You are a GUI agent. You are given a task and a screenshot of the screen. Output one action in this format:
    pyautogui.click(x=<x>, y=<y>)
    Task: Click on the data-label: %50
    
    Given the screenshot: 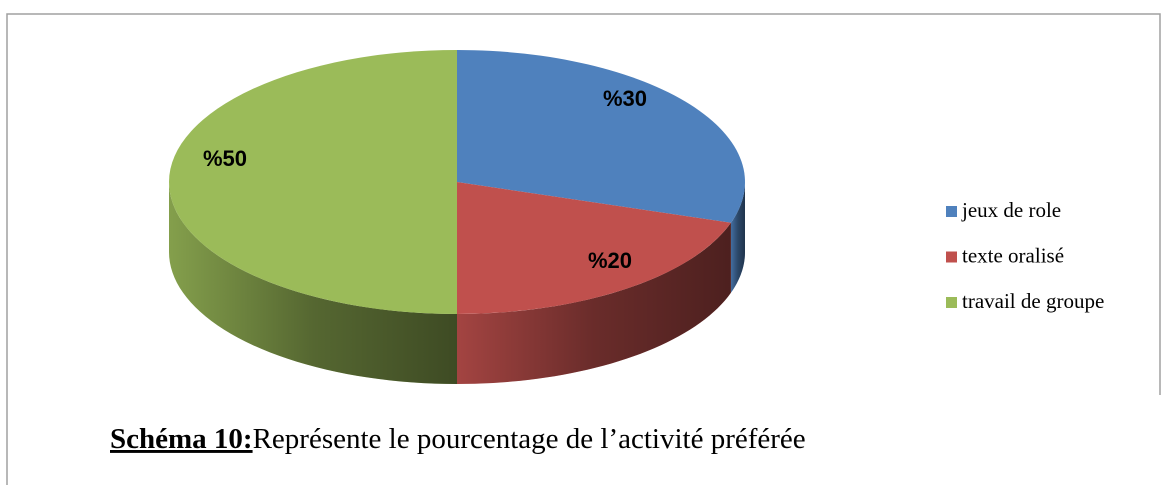 What is the action you would take?
    pyautogui.click(x=225, y=158)
    